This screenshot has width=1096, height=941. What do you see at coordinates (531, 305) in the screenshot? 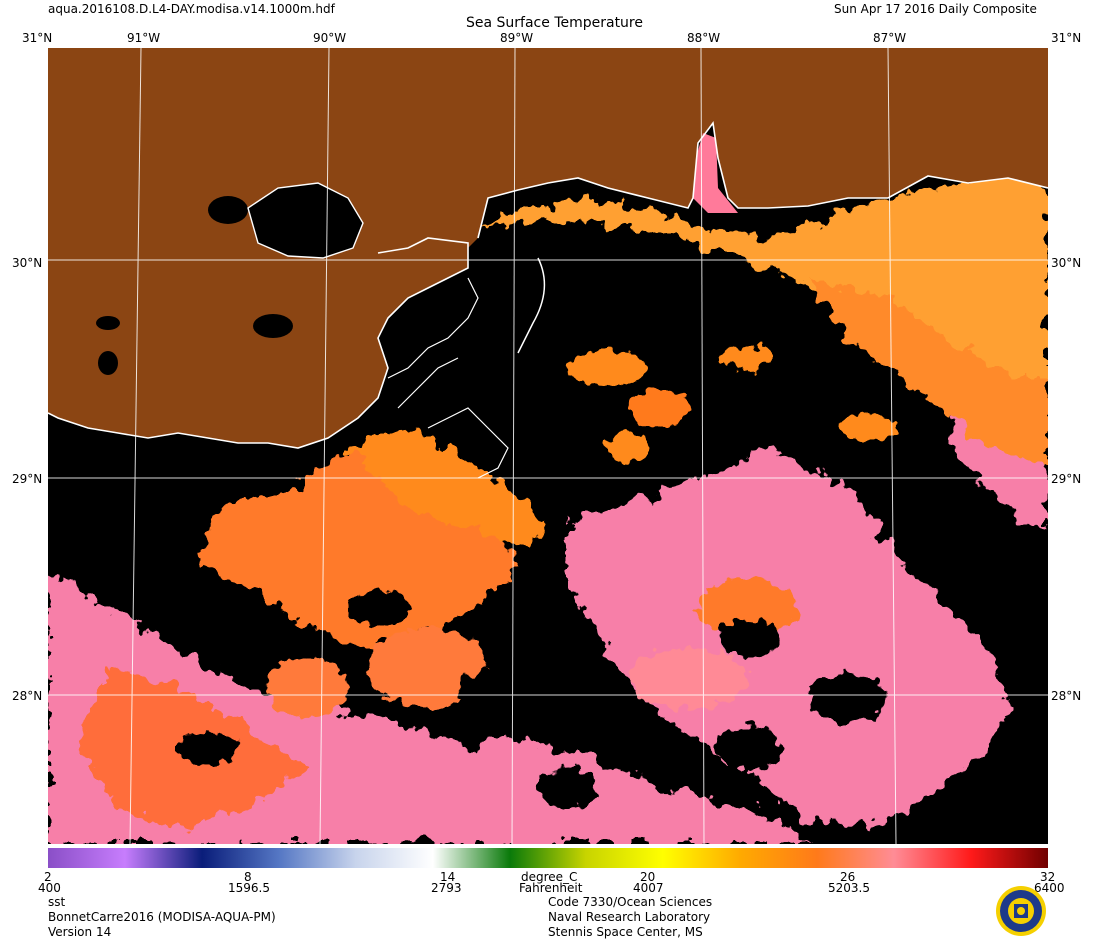
I see `chandeleur-islands` at bounding box center [531, 305].